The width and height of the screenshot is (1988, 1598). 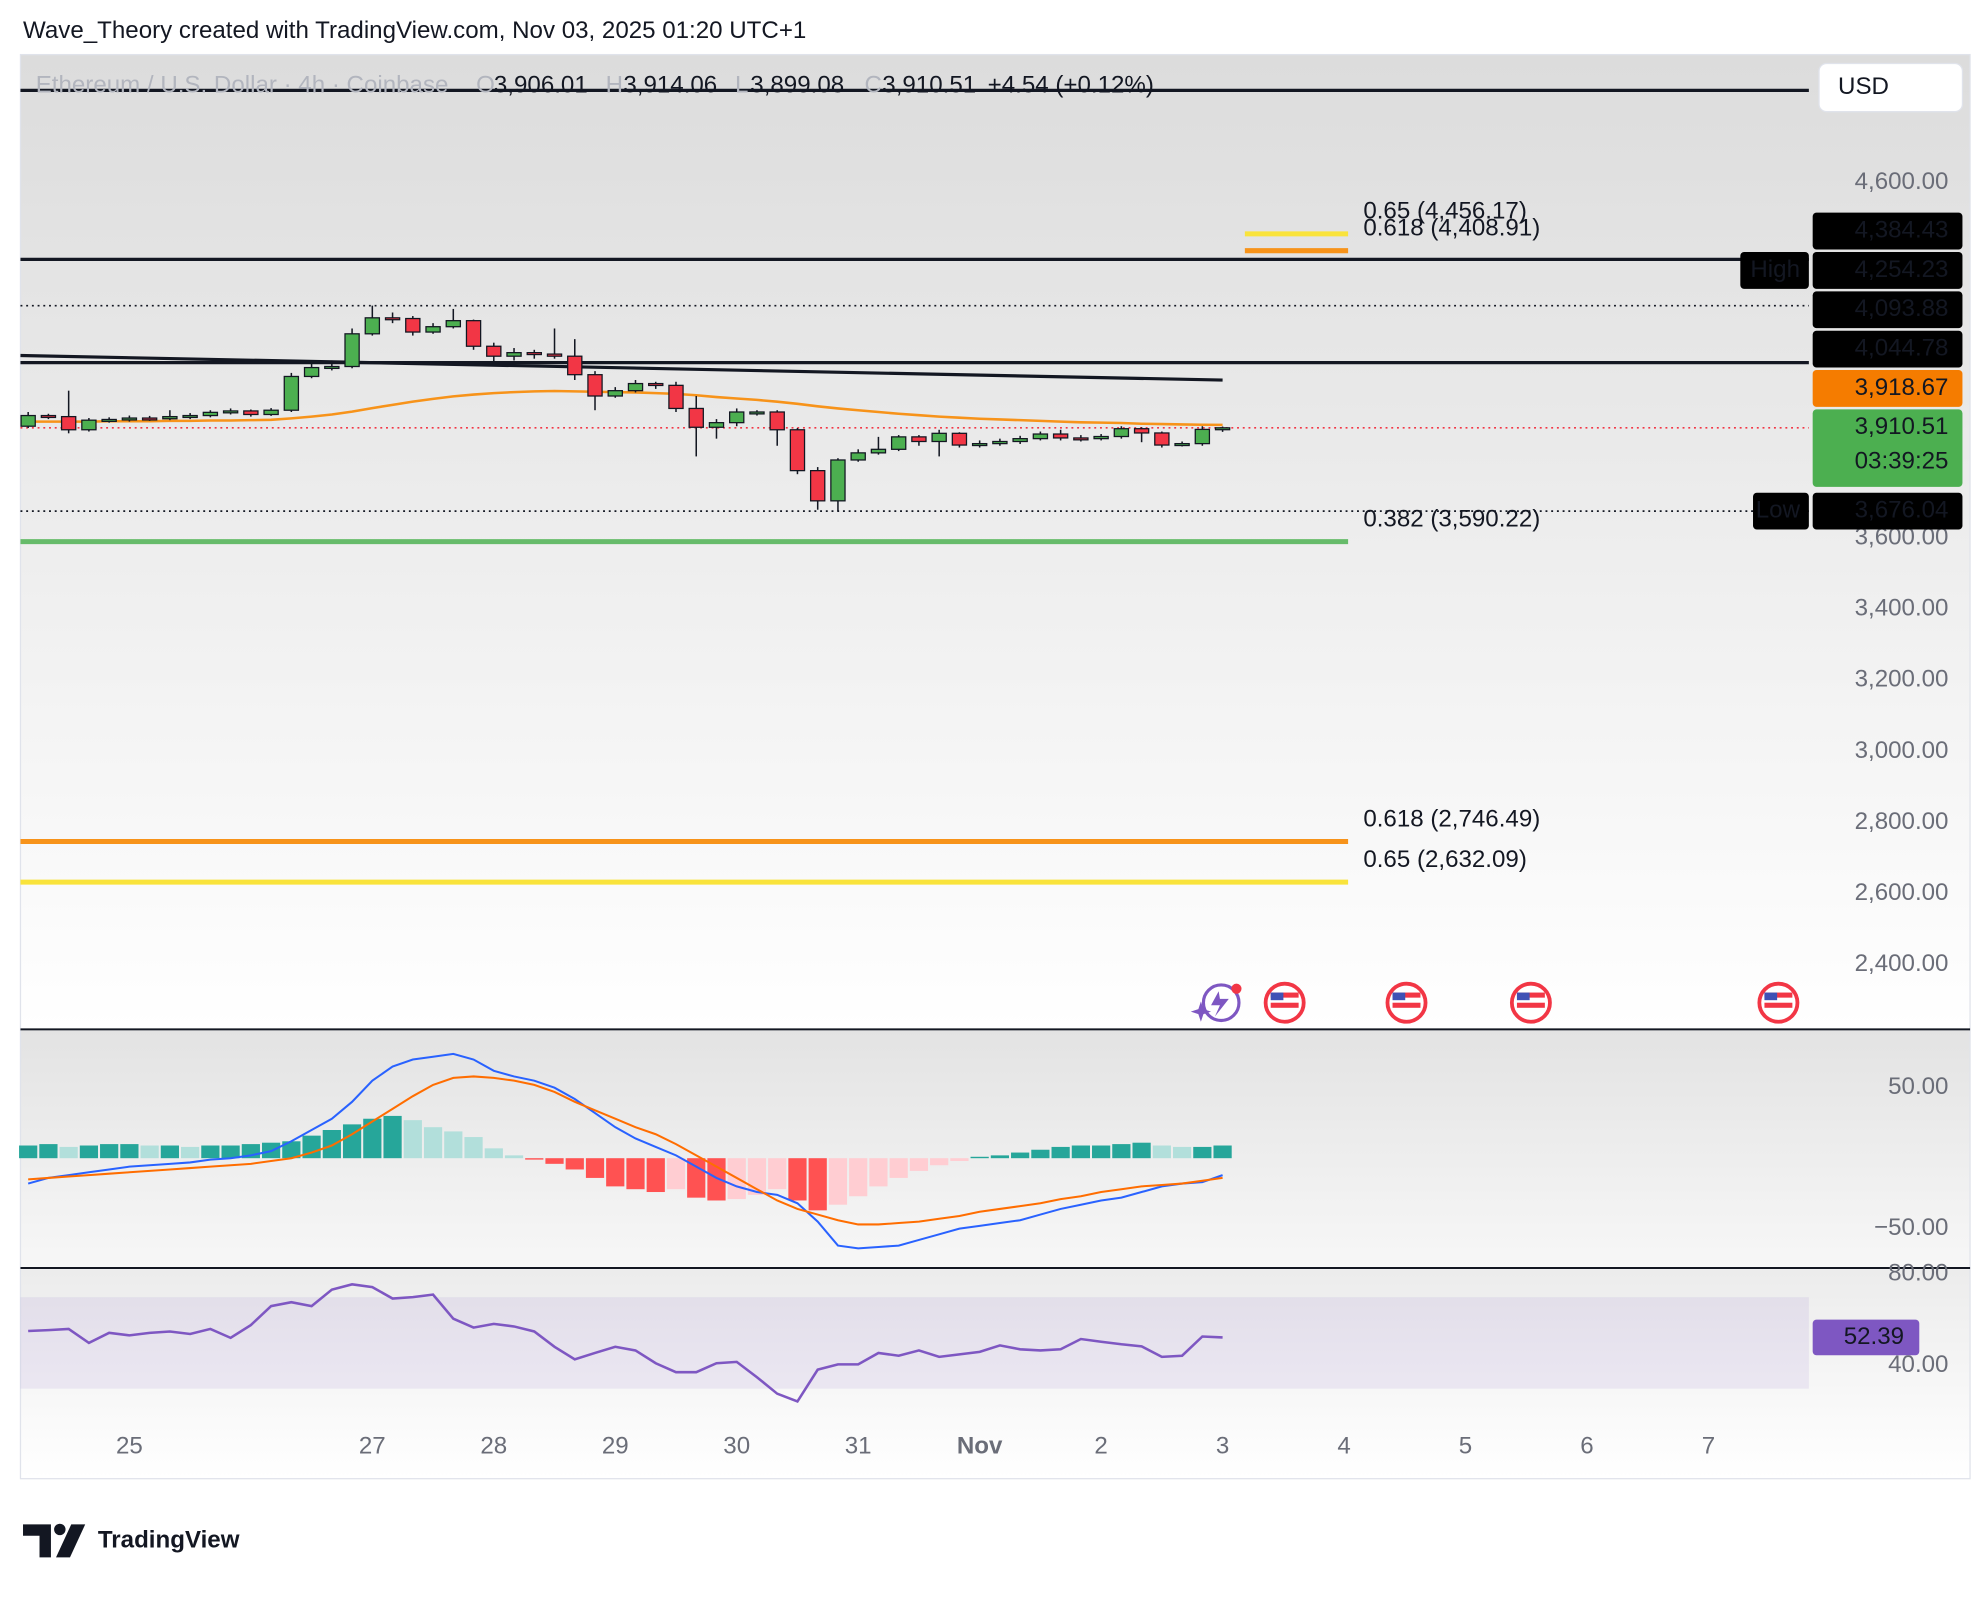 I want to click on ohlc-value: 3,906.01, so click(x=541, y=85).